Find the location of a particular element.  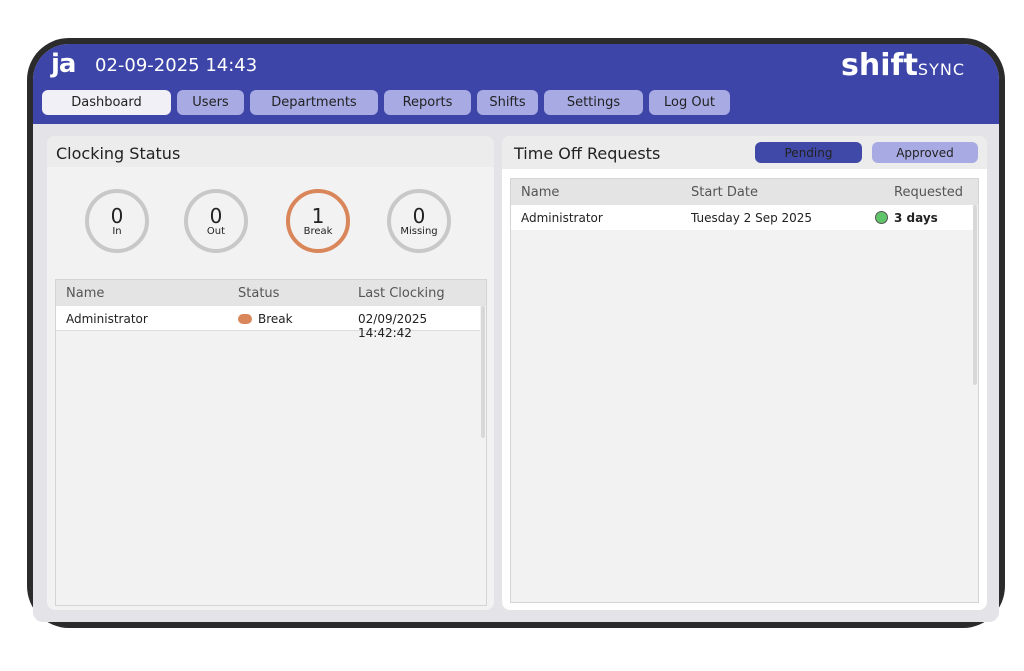

break-status-icon is located at coordinates (245, 319).